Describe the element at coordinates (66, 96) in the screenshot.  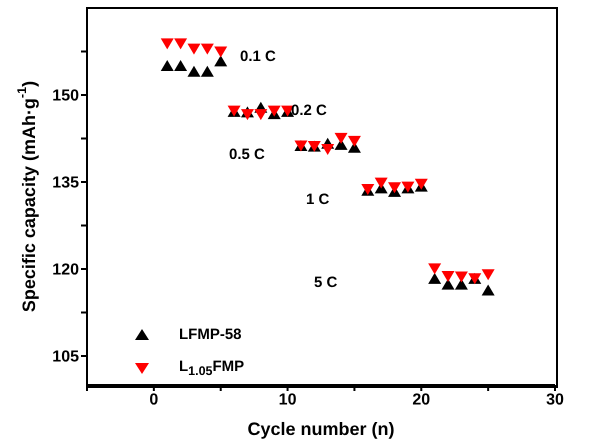
I see `y-tick-label: 150` at that location.